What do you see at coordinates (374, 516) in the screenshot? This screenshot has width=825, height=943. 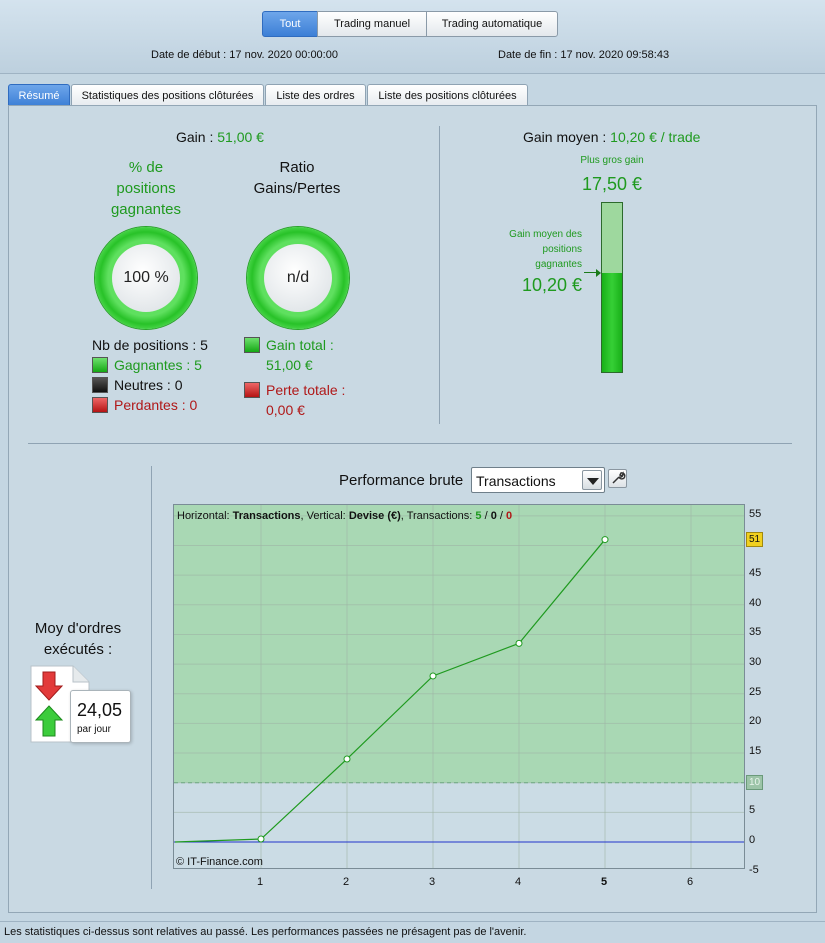 I see `chart-info-vertical: Devise (€)` at bounding box center [374, 516].